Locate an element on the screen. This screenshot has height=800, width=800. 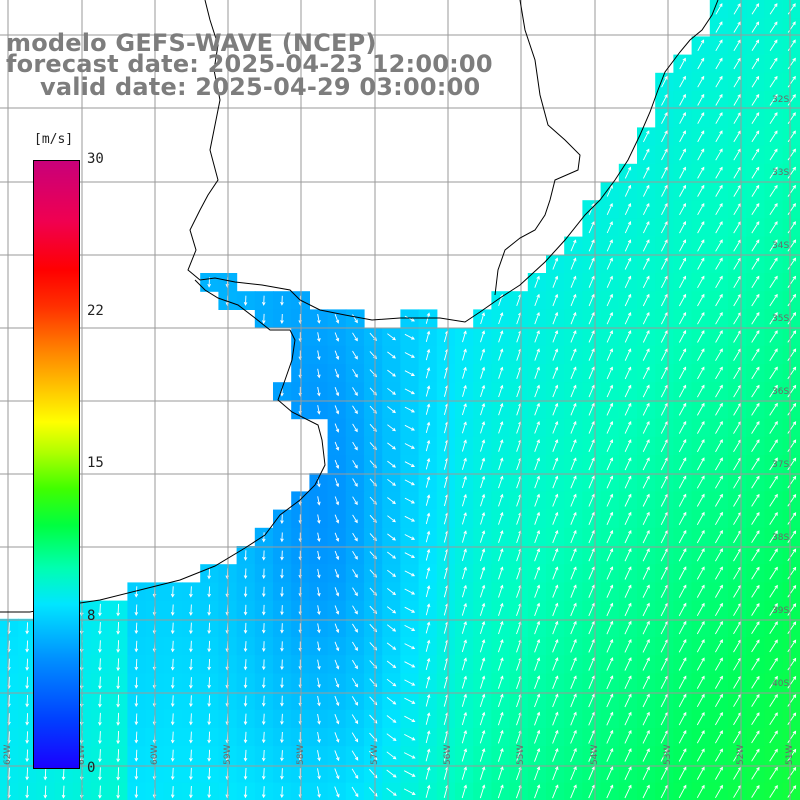
colorbar-tick-30: 30 is located at coordinates (95, 159).